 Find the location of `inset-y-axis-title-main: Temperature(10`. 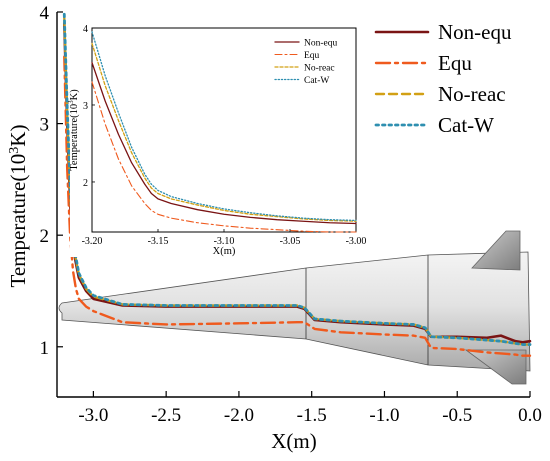

inset-y-axis-title-main: Temperature(10 is located at coordinates (74, 137).